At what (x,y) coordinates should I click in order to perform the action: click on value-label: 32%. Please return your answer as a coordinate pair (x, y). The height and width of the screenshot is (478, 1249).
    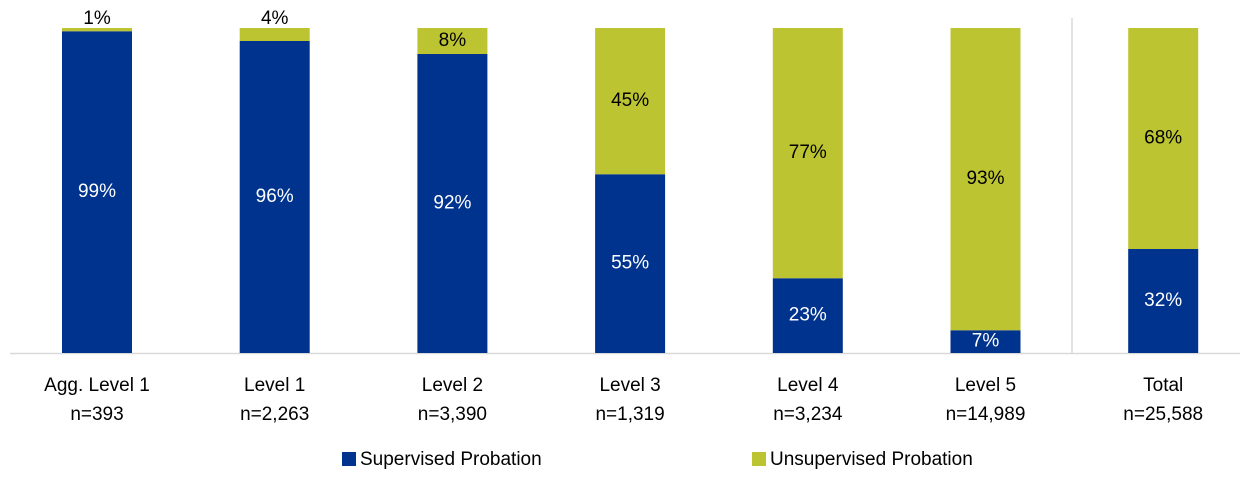
    Looking at the image, I should click on (1163, 300).